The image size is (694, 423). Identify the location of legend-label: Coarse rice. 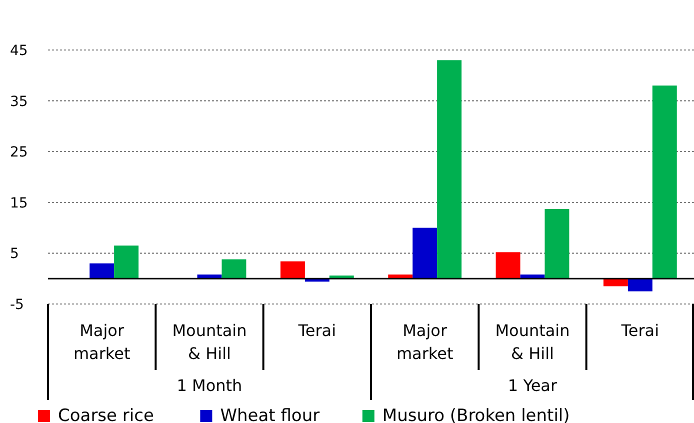
(106, 414).